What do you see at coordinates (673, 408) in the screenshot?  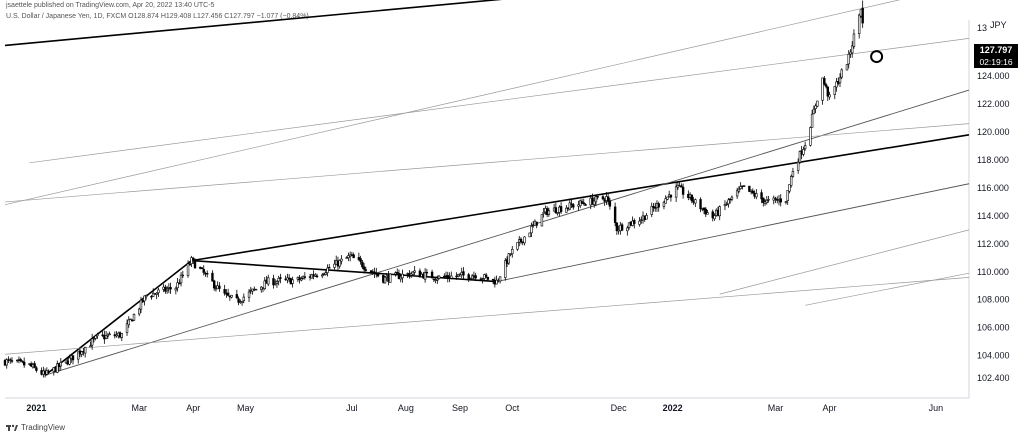 I see `time-tick-label: 2022` at bounding box center [673, 408].